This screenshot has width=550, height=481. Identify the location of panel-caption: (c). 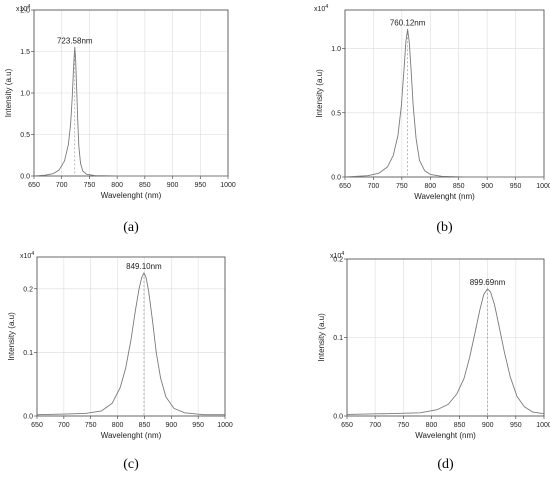
(131, 464).